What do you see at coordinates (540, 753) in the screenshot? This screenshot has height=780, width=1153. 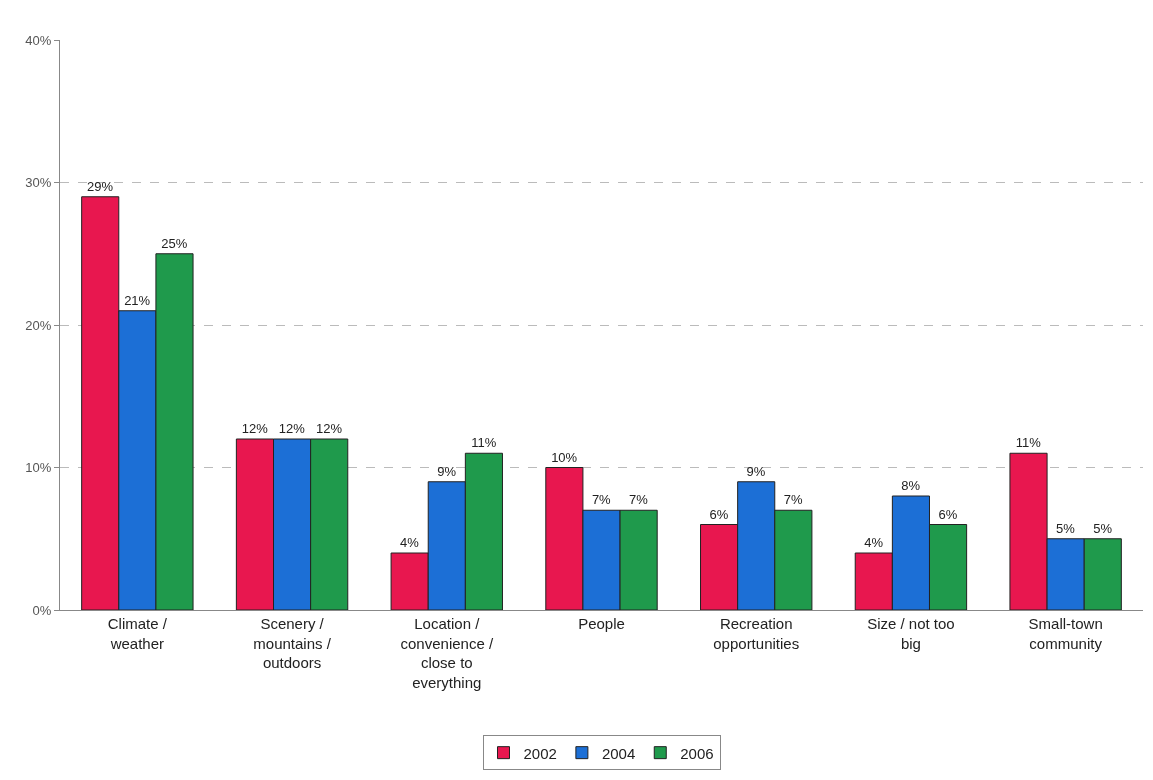 I see `legend-label: 2002` at bounding box center [540, 753].